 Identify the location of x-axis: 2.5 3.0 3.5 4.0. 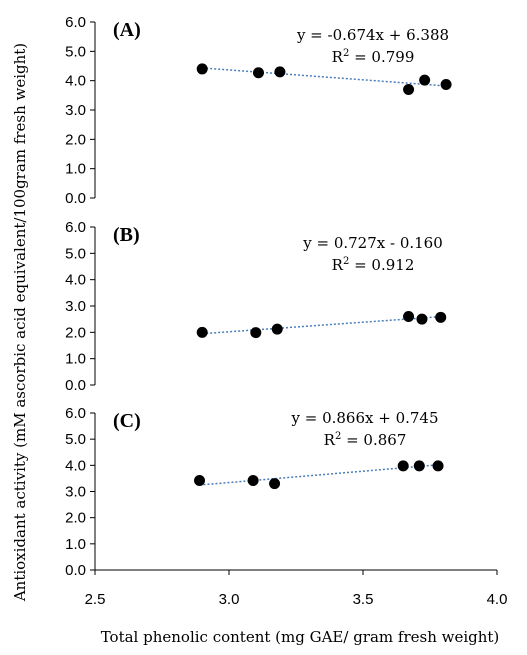
(296, 588).